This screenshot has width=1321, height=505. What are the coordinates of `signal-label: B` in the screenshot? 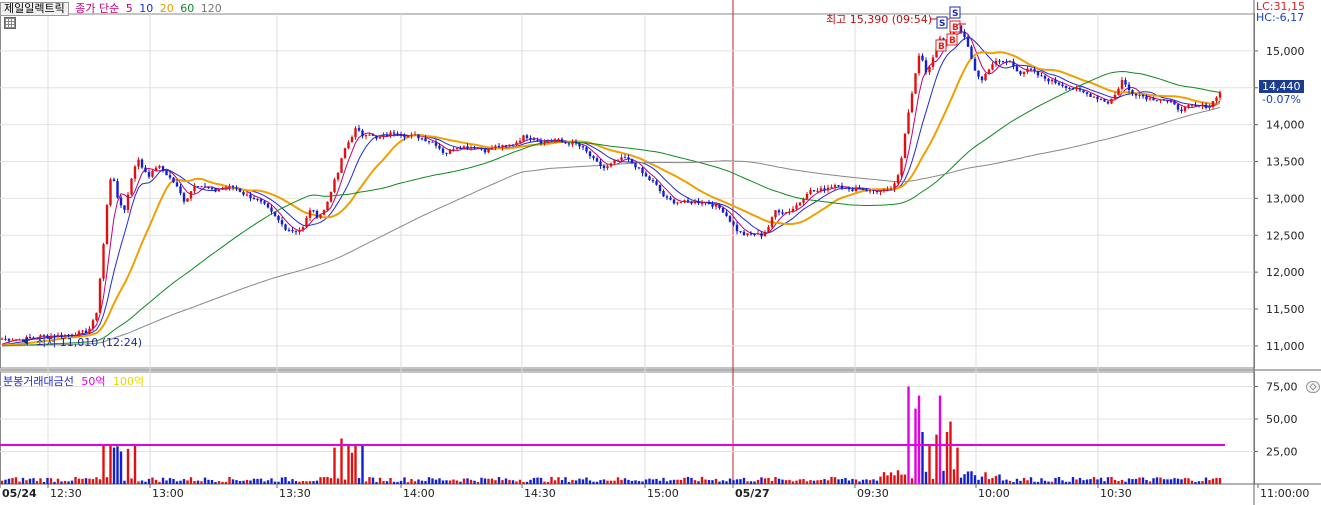 It's located at (952, 41).